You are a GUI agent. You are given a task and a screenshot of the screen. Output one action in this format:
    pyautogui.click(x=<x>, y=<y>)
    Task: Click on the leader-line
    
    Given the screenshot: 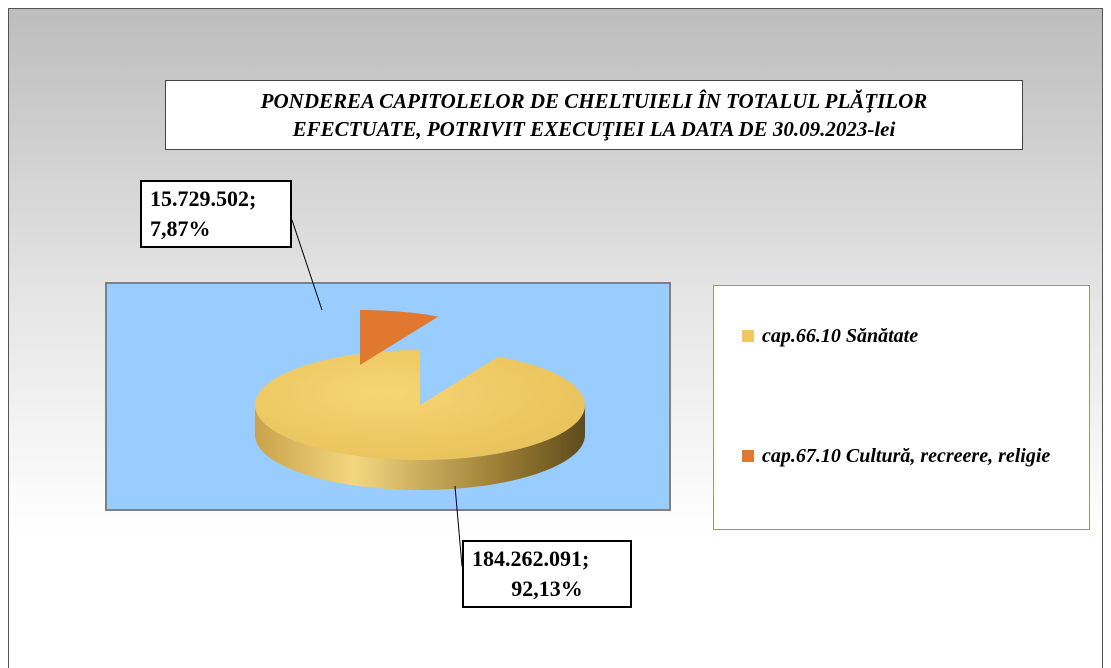 What is the action you would take?
    pyautogui.click(x=307, y=265)
    